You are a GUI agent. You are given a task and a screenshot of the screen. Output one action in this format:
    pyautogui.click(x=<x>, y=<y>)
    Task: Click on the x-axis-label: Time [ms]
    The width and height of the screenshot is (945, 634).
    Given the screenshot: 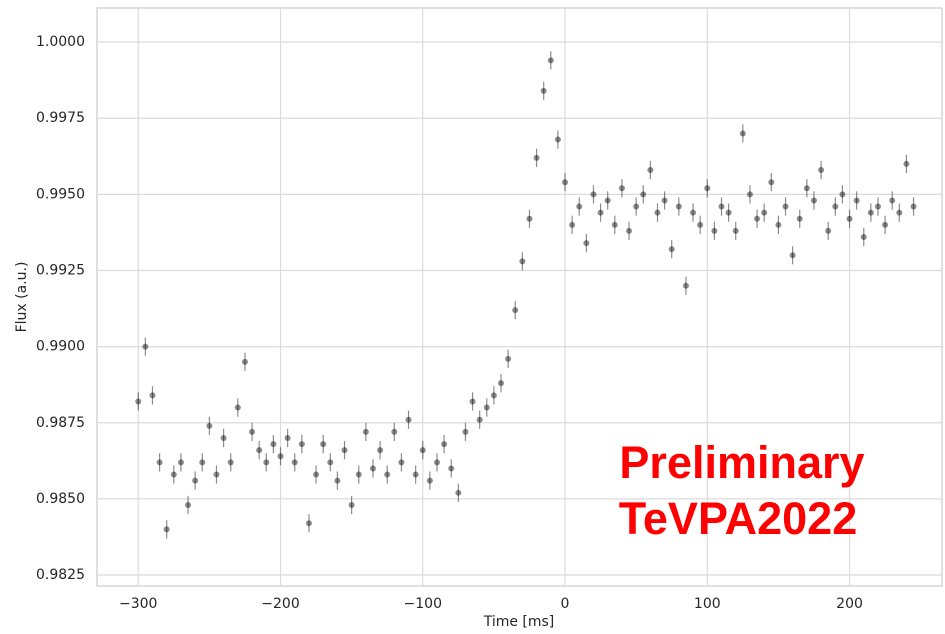 What is the action you would take?
    pyautogui.click(x=519, y=622)
    